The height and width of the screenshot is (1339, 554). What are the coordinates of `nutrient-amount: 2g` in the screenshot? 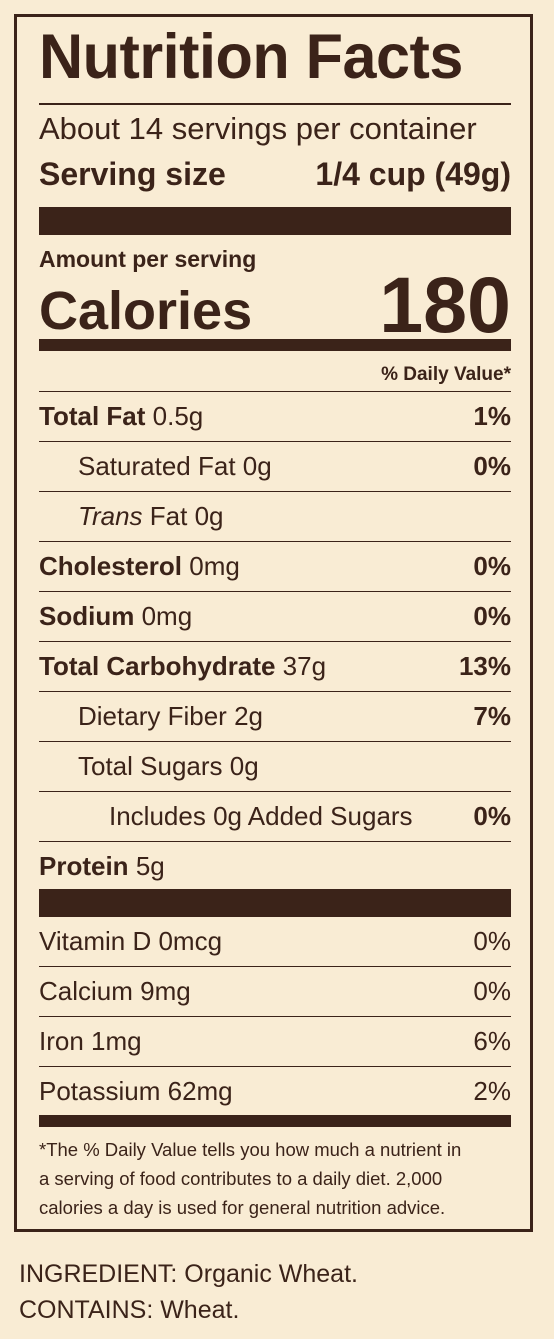 It's located at (248, 715).